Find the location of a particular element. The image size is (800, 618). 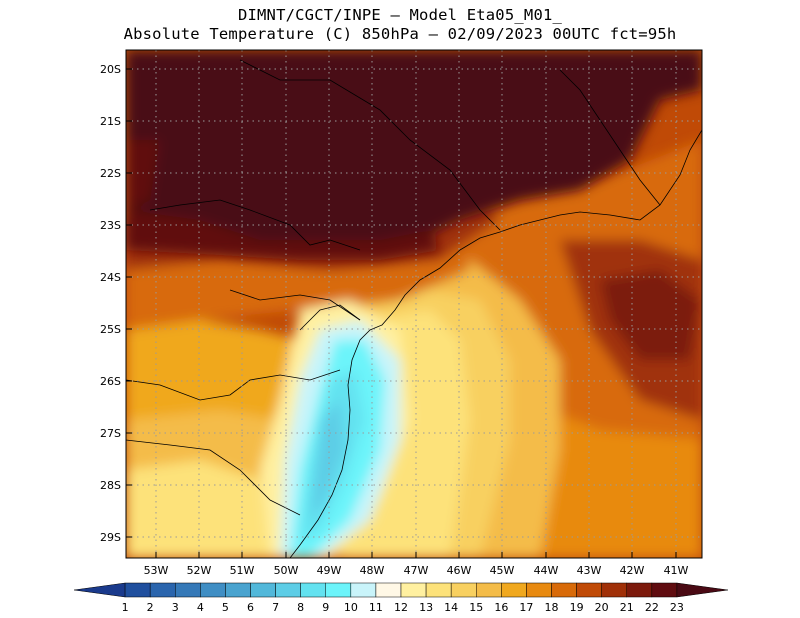

lat-label: 21S is located at coordinates (110, 121).